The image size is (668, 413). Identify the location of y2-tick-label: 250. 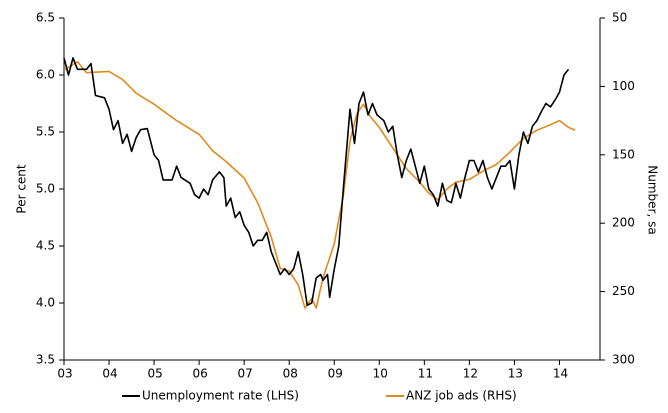
(623, 291).